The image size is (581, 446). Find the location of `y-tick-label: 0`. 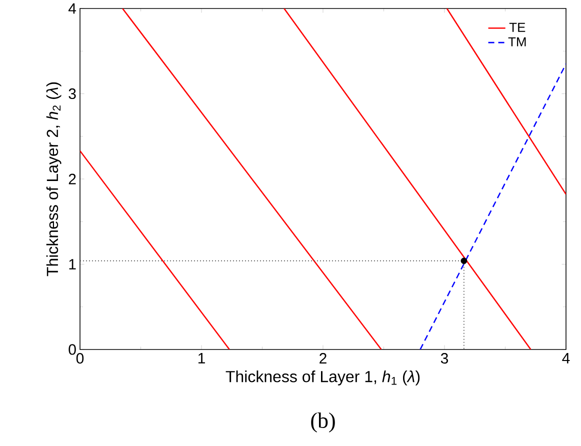

y-tick-label: 0 is located at coordinates (72, 349).